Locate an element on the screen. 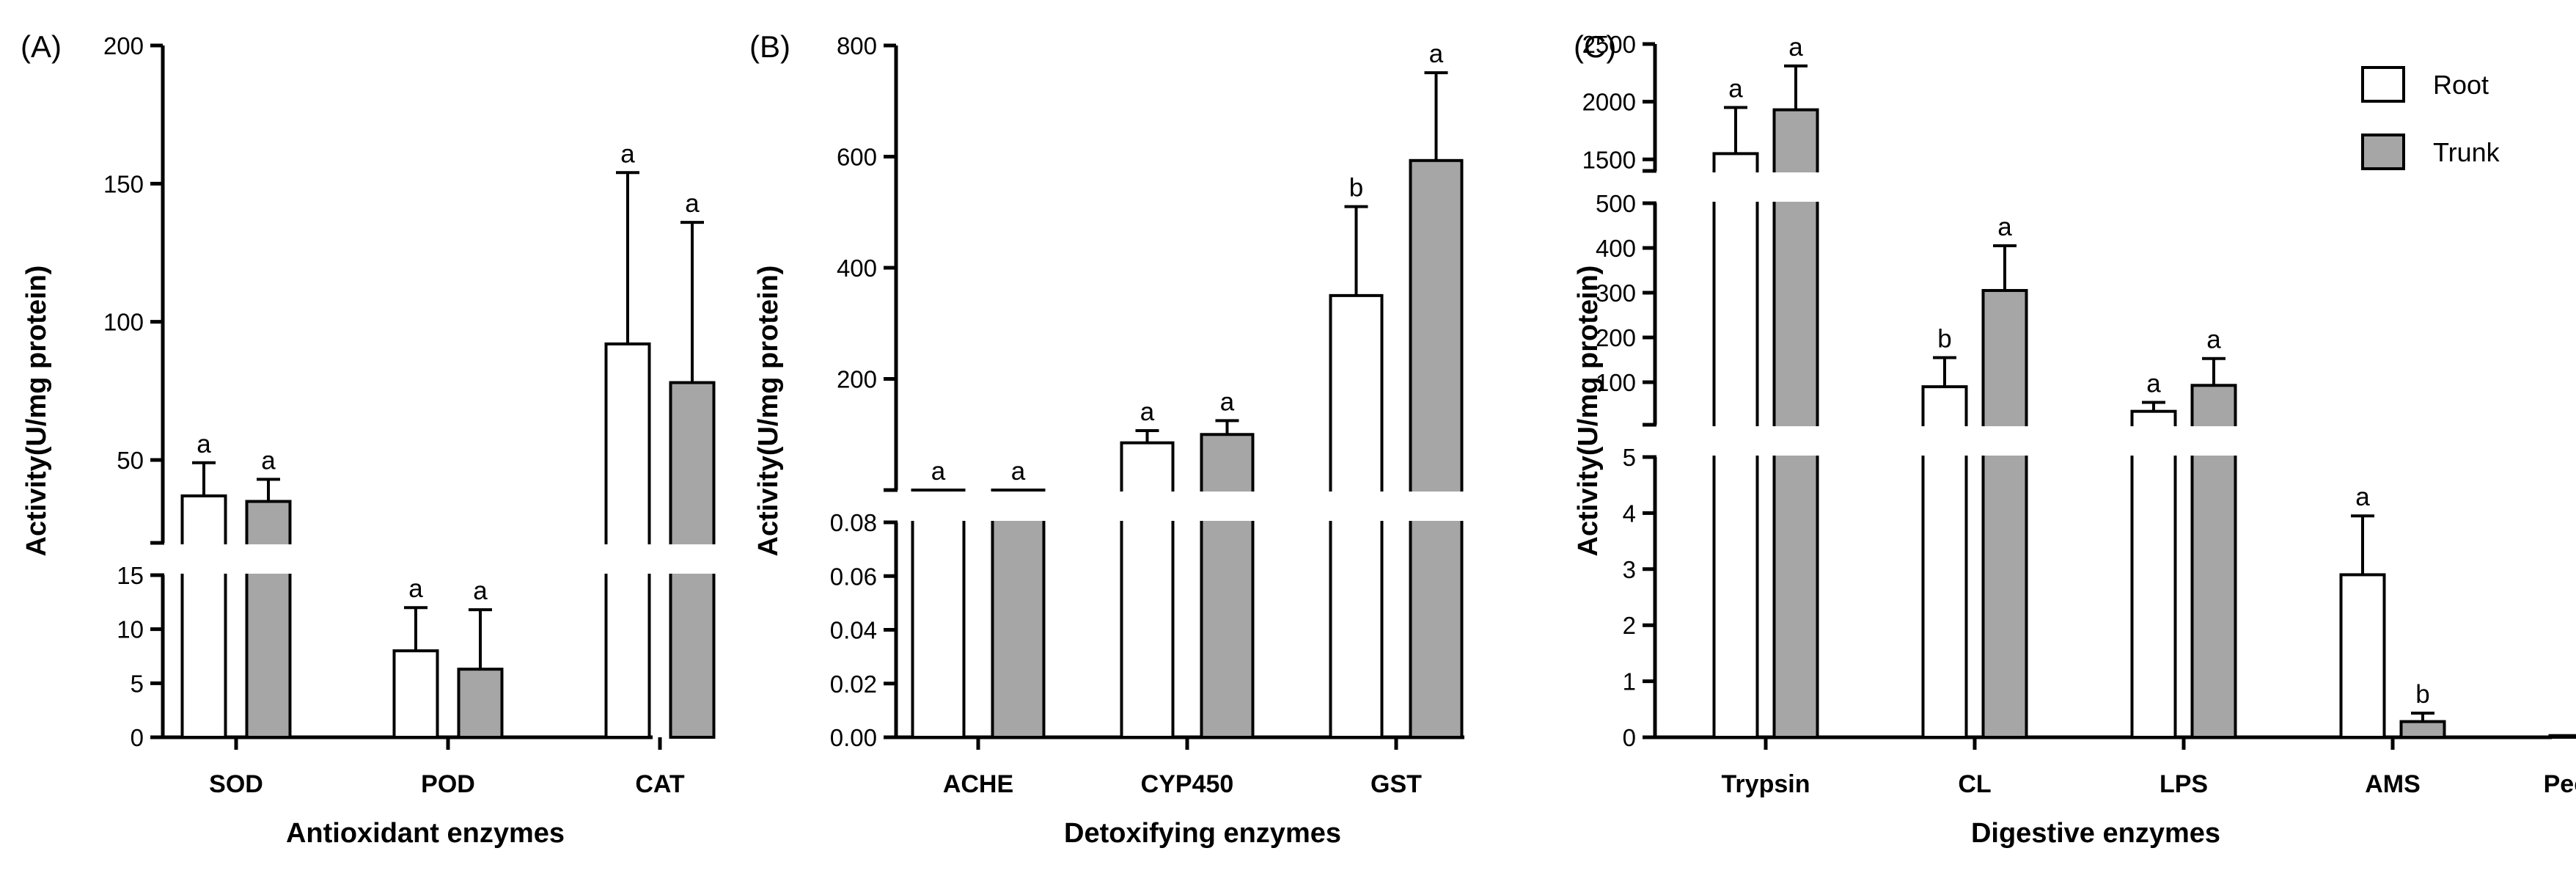  y-tick-label: 2 is located at coordinates (1630, 625).